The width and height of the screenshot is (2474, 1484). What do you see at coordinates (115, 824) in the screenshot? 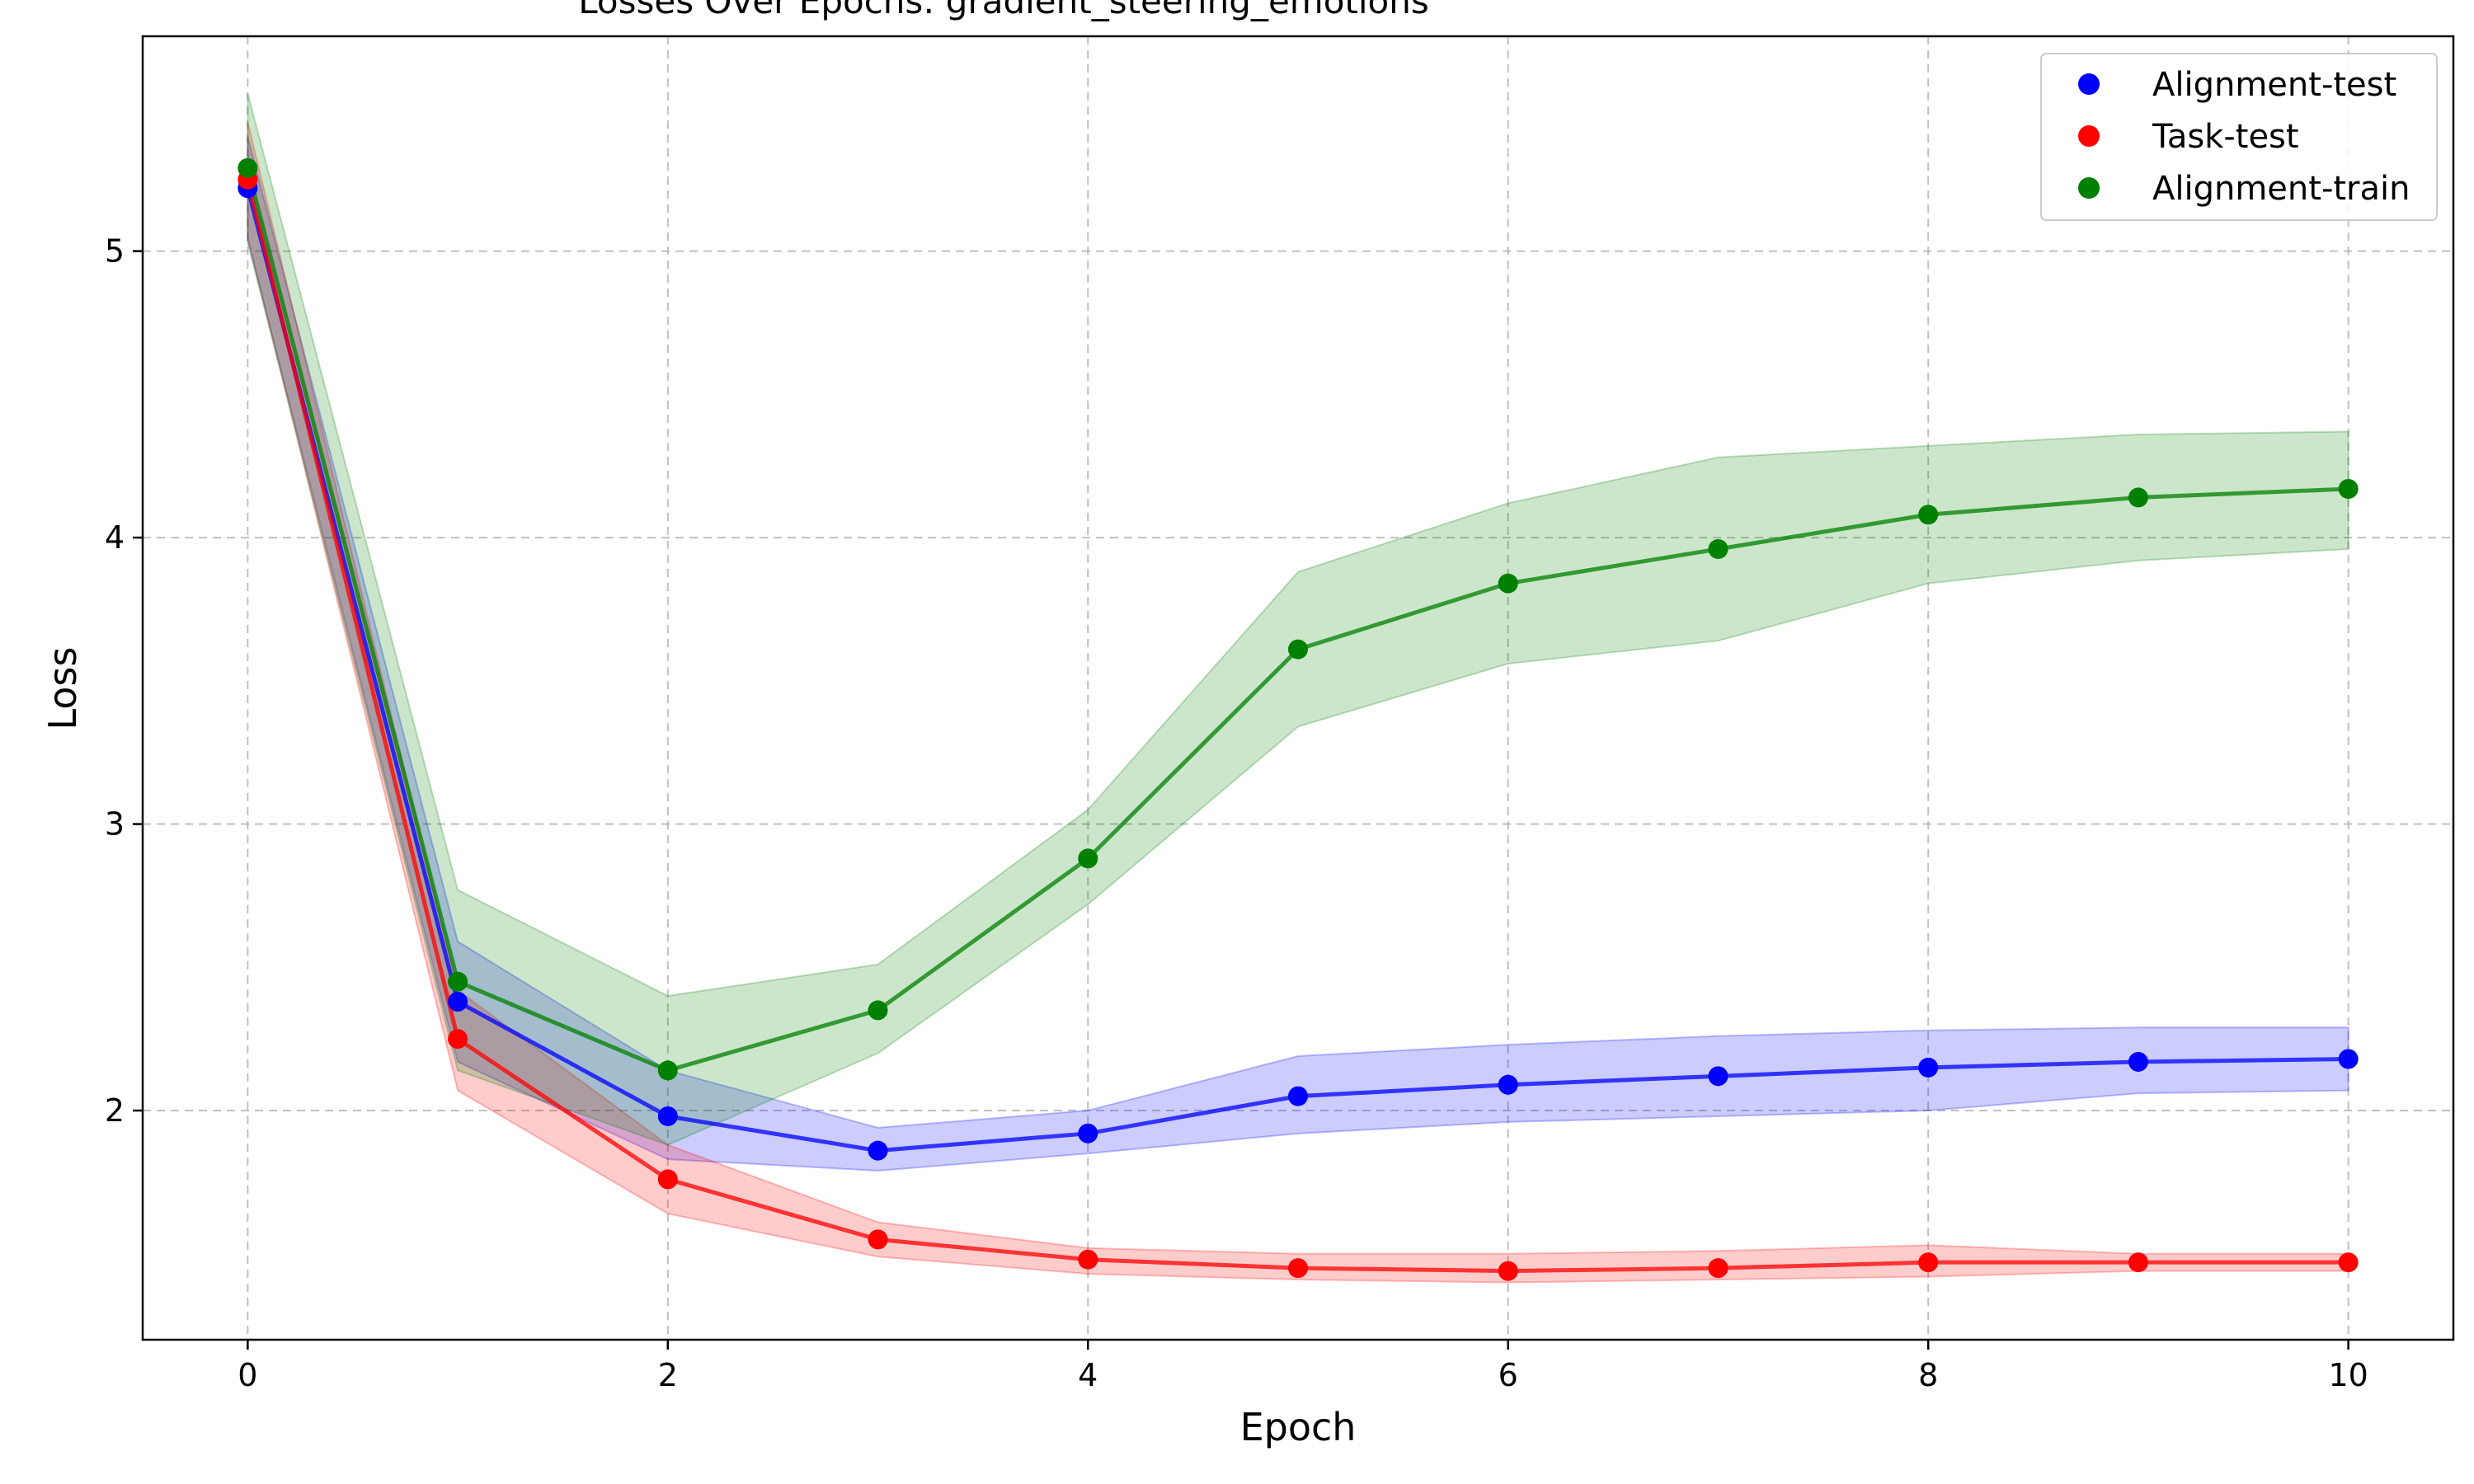
I see `y-tick-label: 3` at bounding box center [115, 824].